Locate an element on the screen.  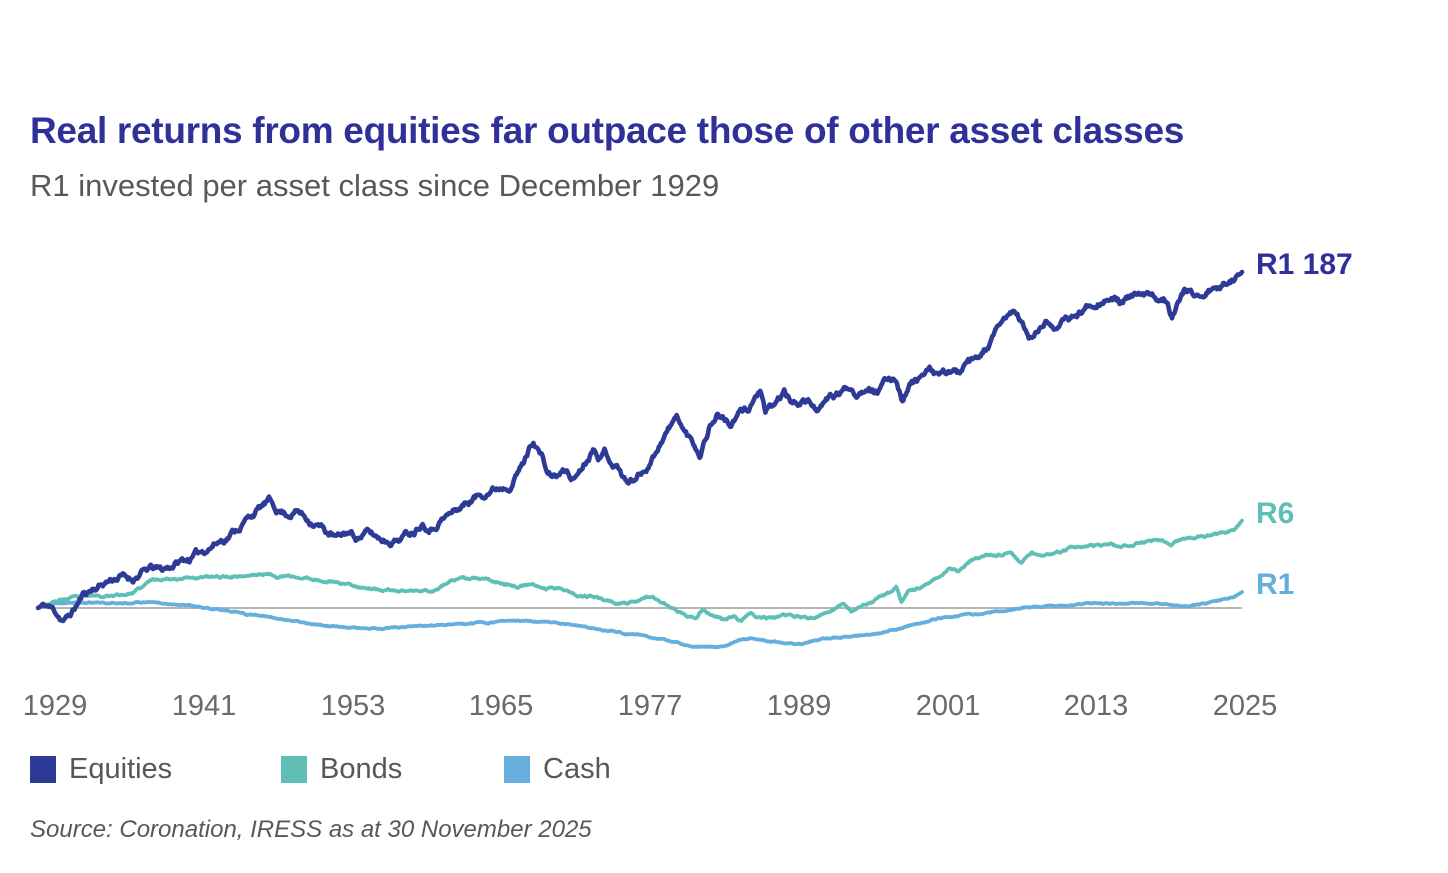
x-tick-label: 1977 is located at coordinates (650, 706).